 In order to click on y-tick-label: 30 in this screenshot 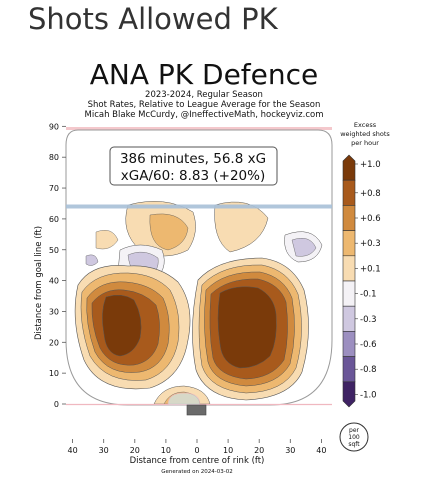, I will do `click(54, 311)`.